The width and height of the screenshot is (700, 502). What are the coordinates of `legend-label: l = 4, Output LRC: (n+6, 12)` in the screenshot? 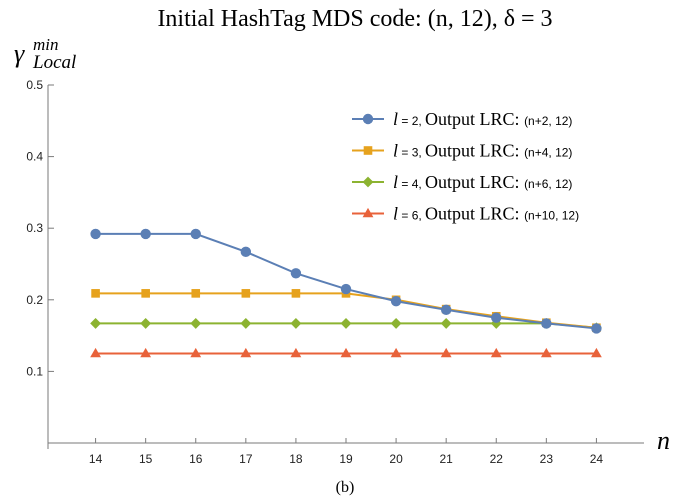 It's located at (482, 182).